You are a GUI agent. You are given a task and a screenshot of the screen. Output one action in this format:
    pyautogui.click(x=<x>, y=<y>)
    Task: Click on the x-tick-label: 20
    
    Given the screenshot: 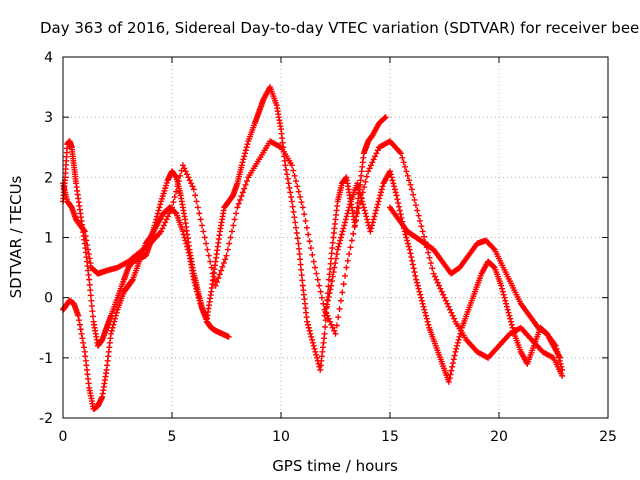 What is the action you would take?
    pyautogui.click(x=499, y=437)
    